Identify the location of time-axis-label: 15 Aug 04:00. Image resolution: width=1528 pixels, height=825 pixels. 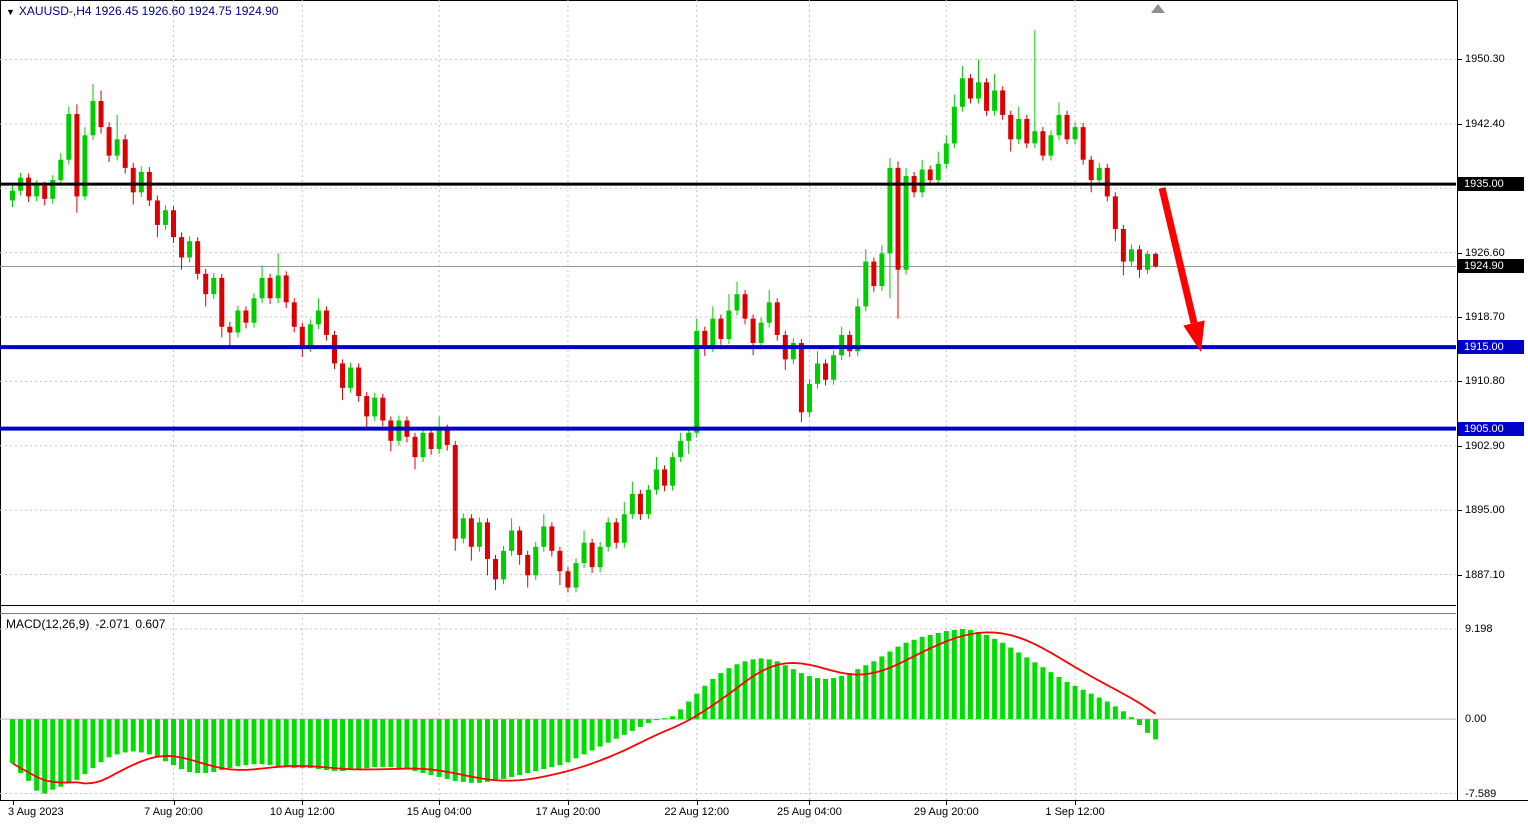
(439, 812).